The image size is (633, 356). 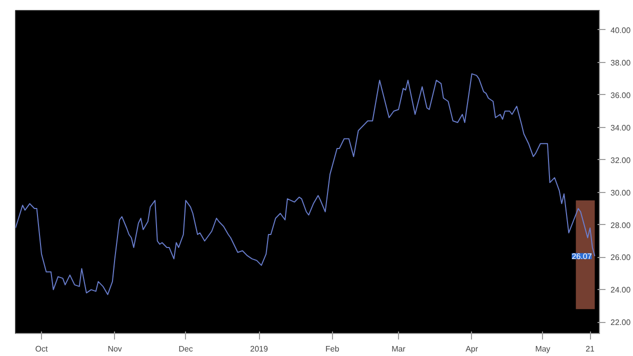 I want to click on x-tick-label: Mar, so click(x=399, y=349).